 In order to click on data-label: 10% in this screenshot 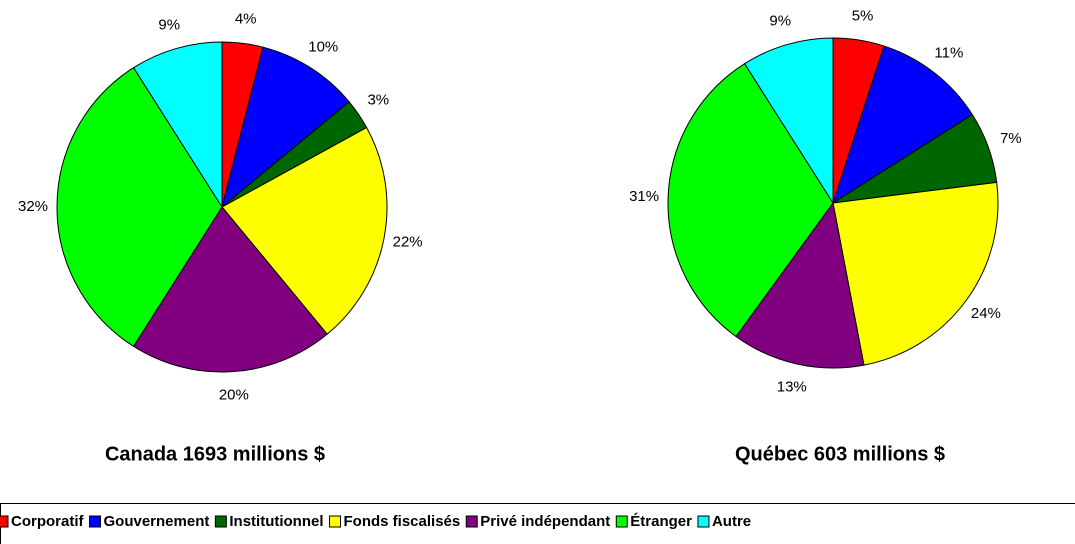, I will do `click(323, 46)`.